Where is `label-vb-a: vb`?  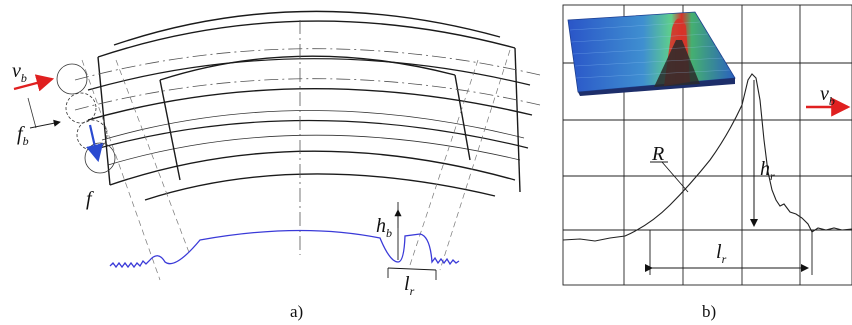 label-vb-a: vb is located at coordinates (19, 72).